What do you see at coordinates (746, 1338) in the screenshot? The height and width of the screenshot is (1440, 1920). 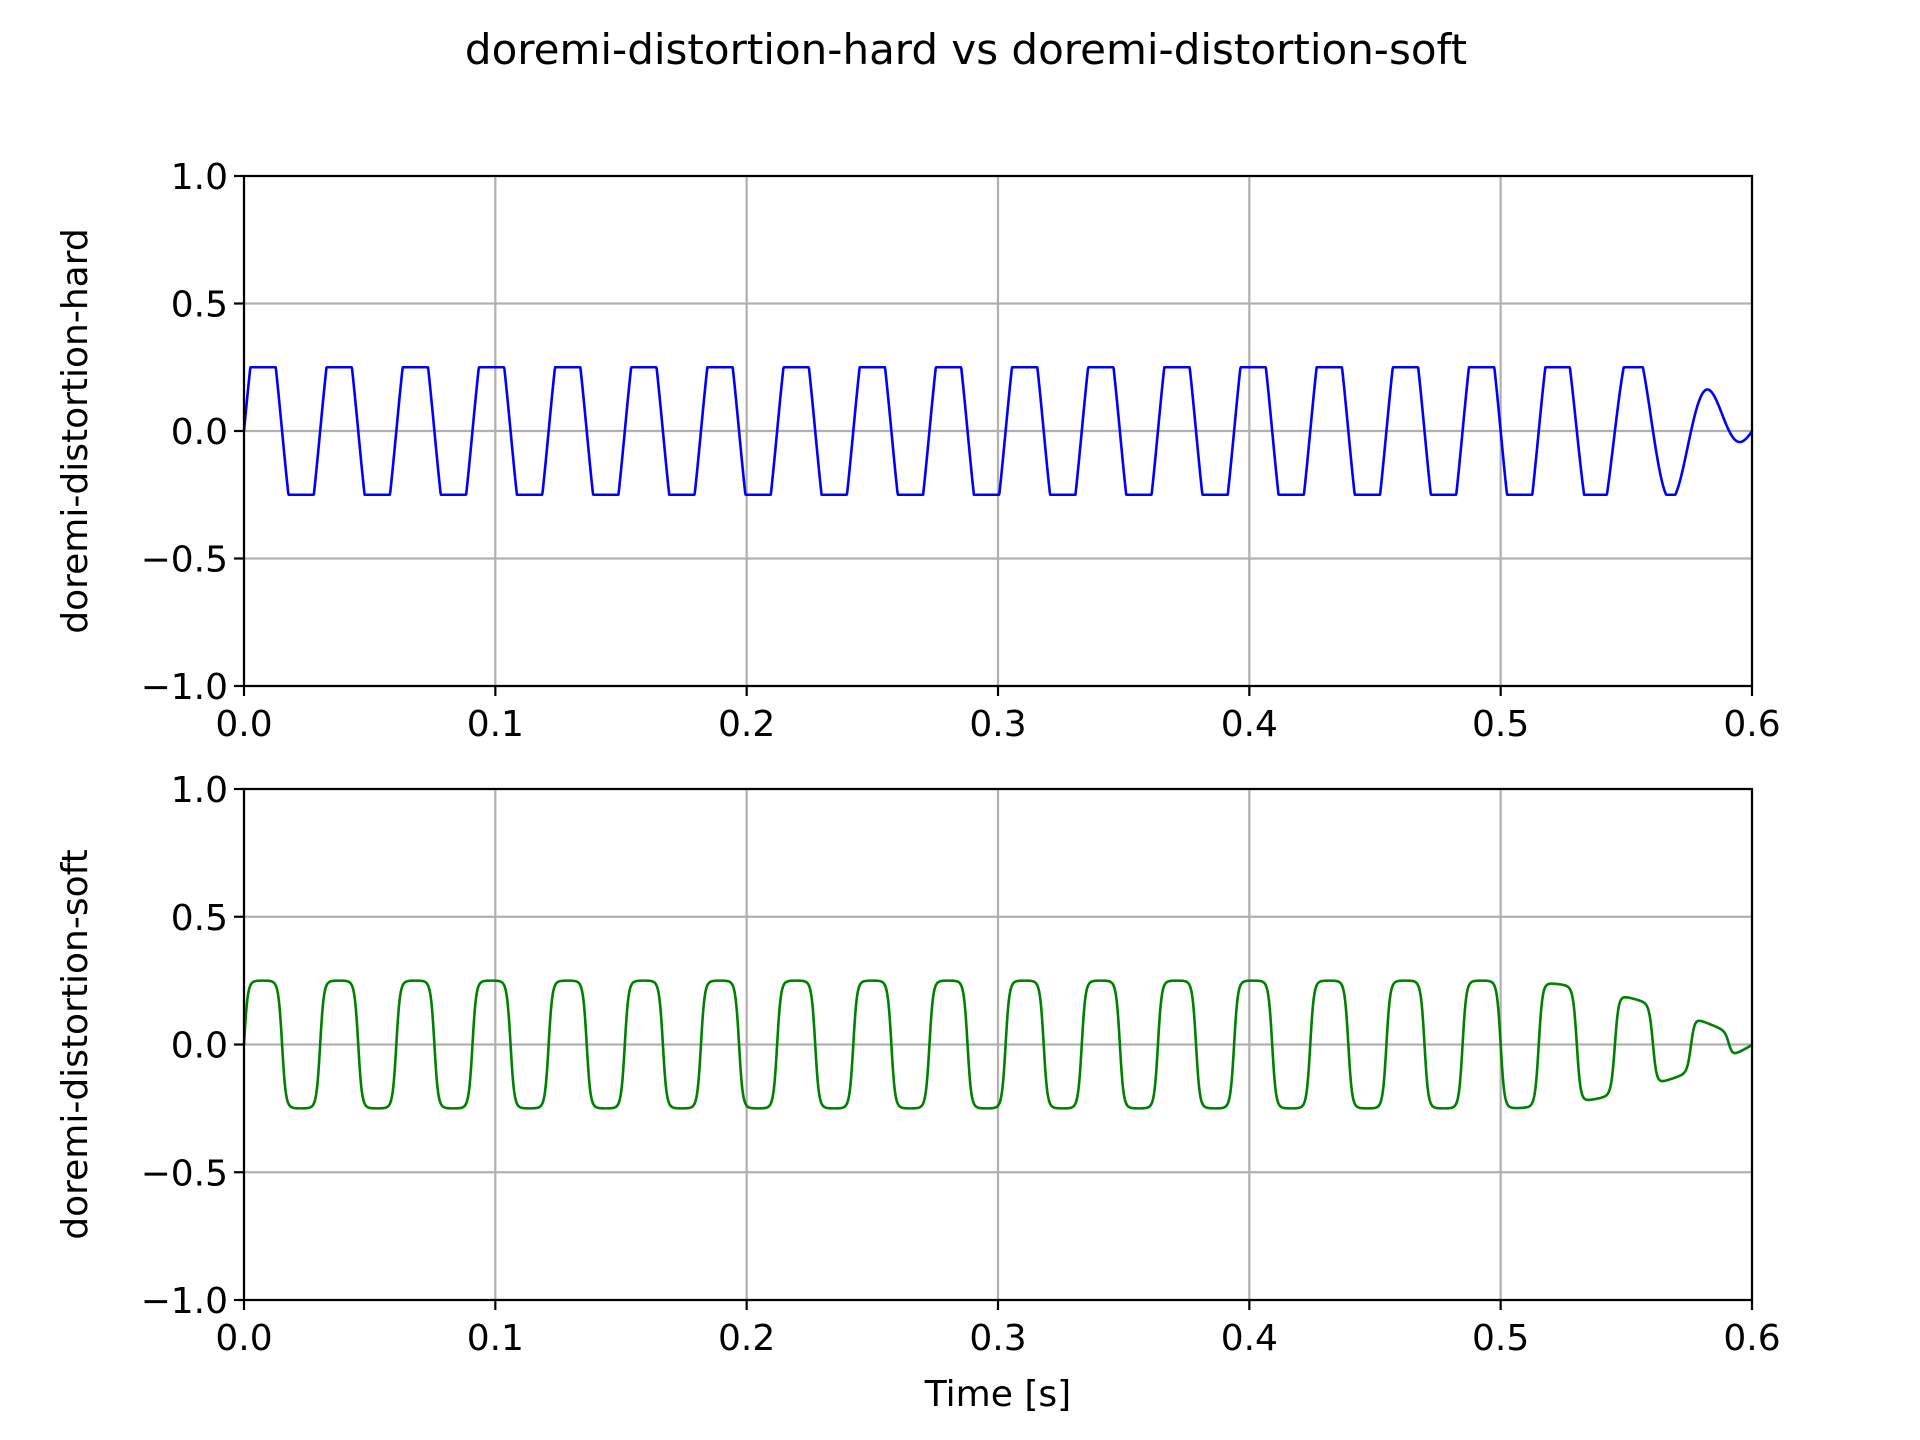 I see `bottom-x-tick-label: 0.2` at bounding box center [746, 1338].